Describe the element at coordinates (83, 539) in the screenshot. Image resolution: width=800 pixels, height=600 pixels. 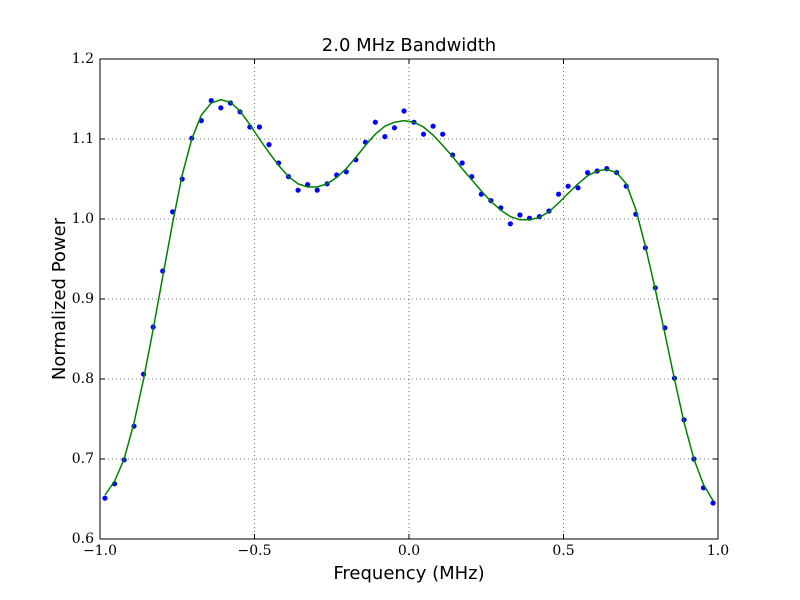
I see `y-tick-label: 0.6` at that location.